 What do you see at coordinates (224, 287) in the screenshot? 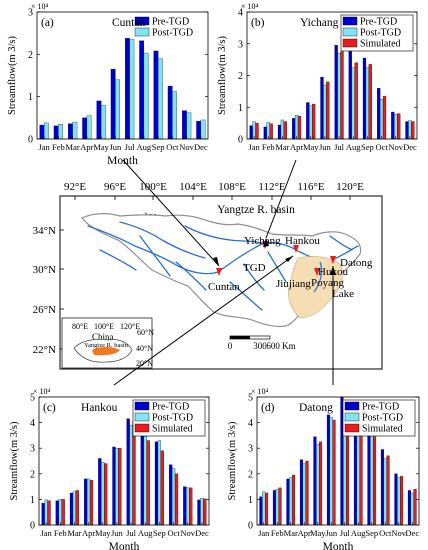
I see `label-cuntan: Cuntan` at bounding box center [224, 287].